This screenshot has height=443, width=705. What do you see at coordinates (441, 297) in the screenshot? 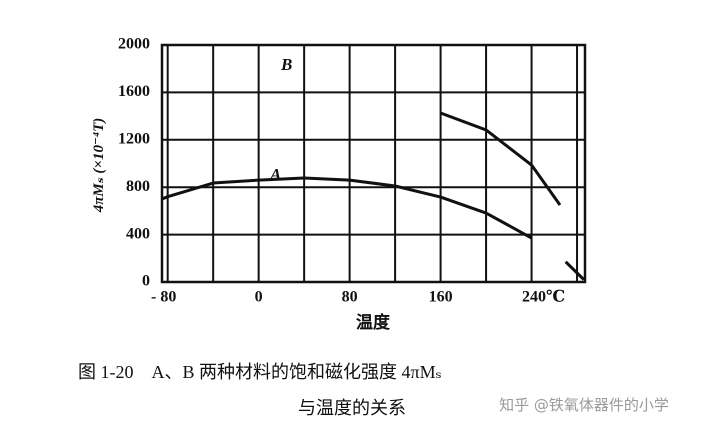
I see `x-tick-label: 160` at bounding box center [441, 297].